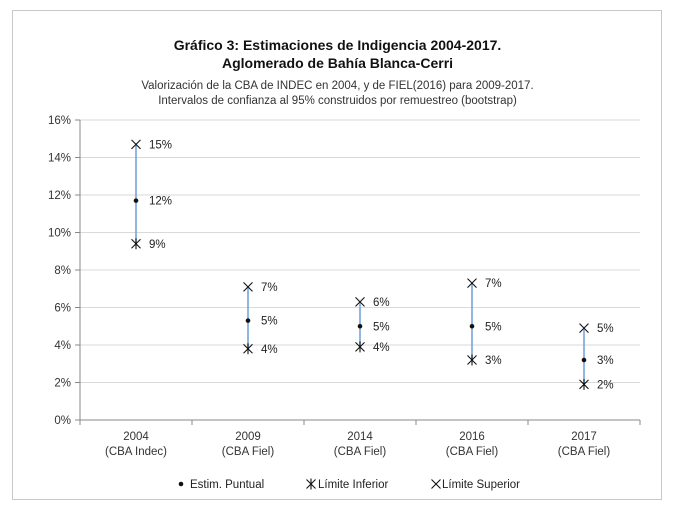  Describe the element at coordinates (62, 421) in the screenshot. I see `y-tick-label: 0%` at that location.